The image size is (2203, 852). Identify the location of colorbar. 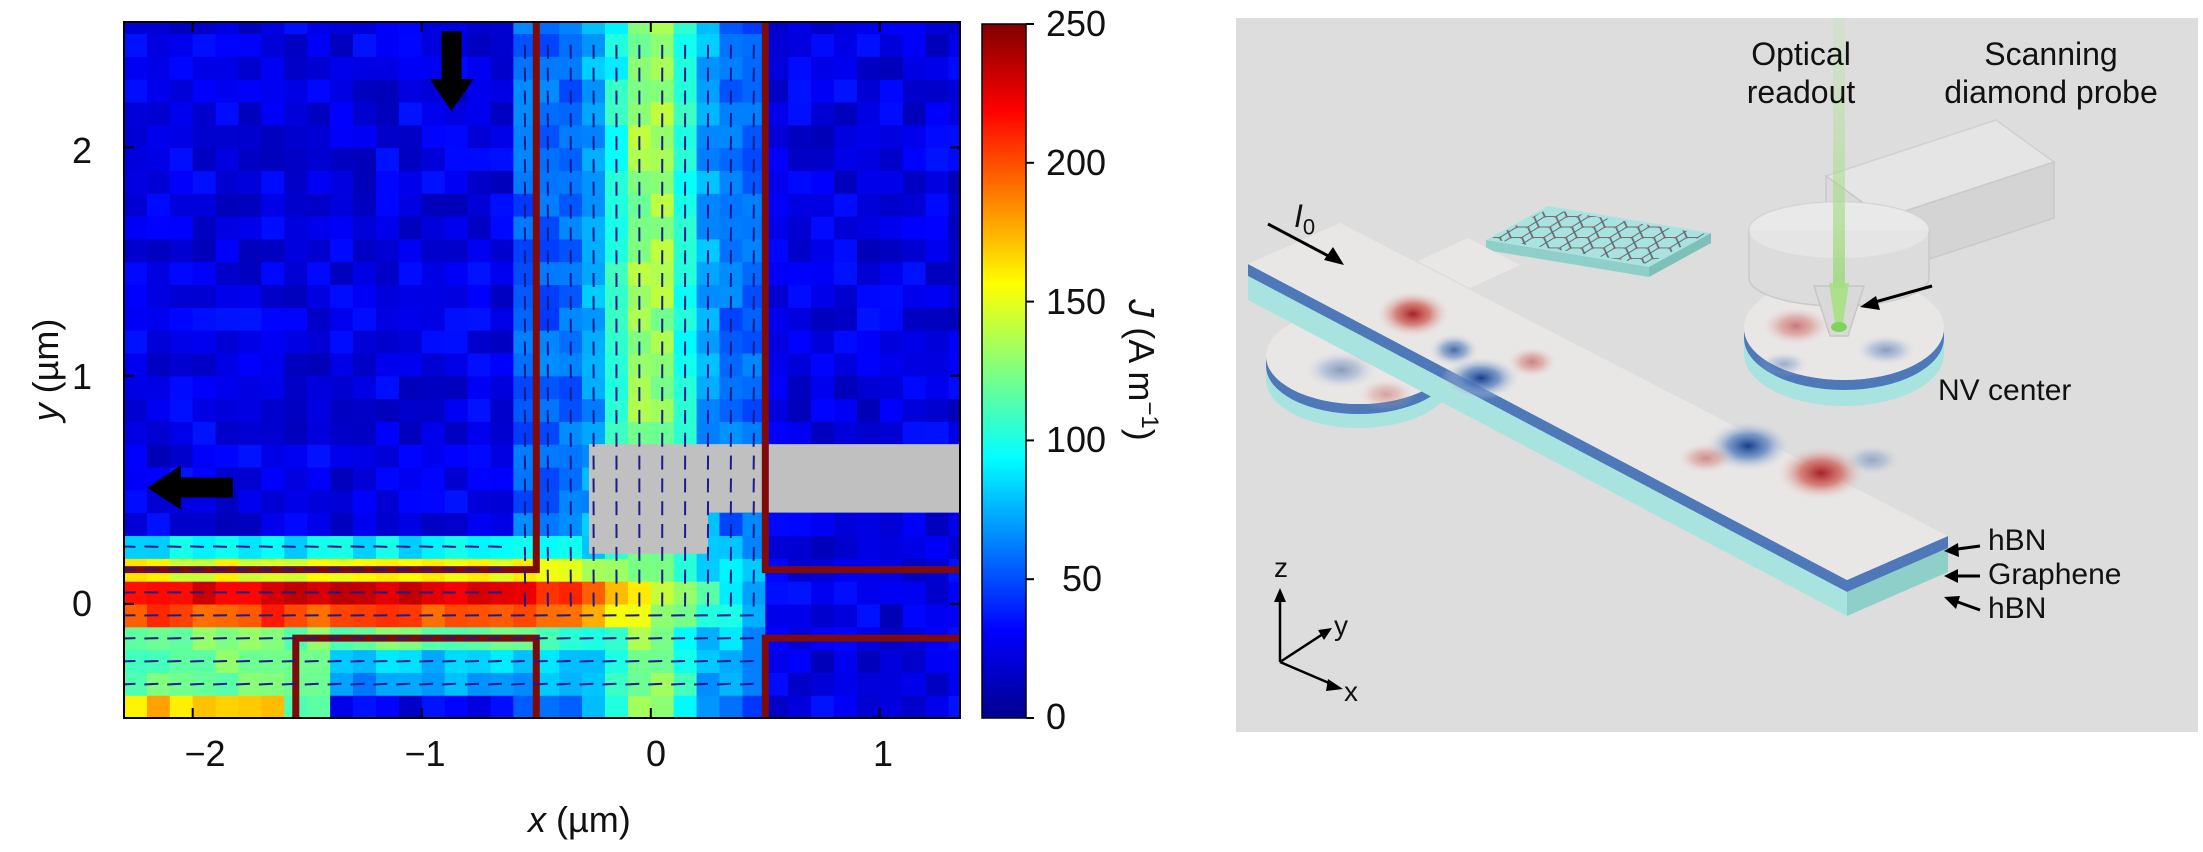
(1004, 371).